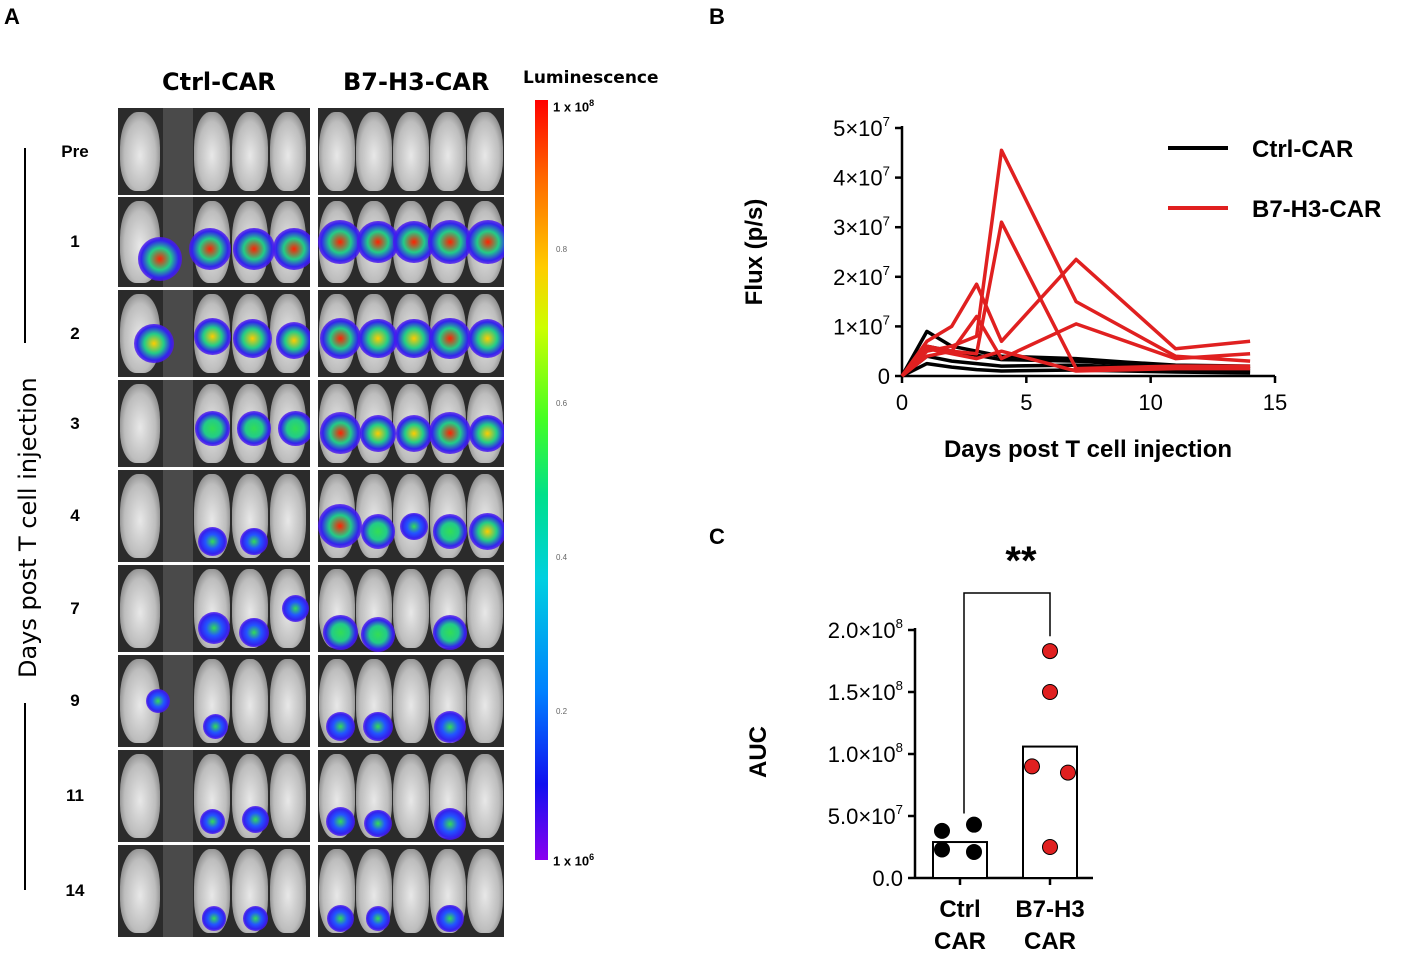  I want to click on day-label: 11, so click(75, 795).